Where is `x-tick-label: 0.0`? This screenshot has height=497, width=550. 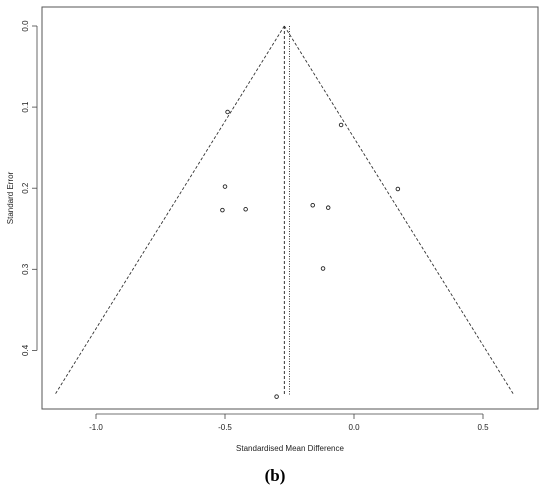 x-tick-label: 0.0 is located at coordinates (354, 427).